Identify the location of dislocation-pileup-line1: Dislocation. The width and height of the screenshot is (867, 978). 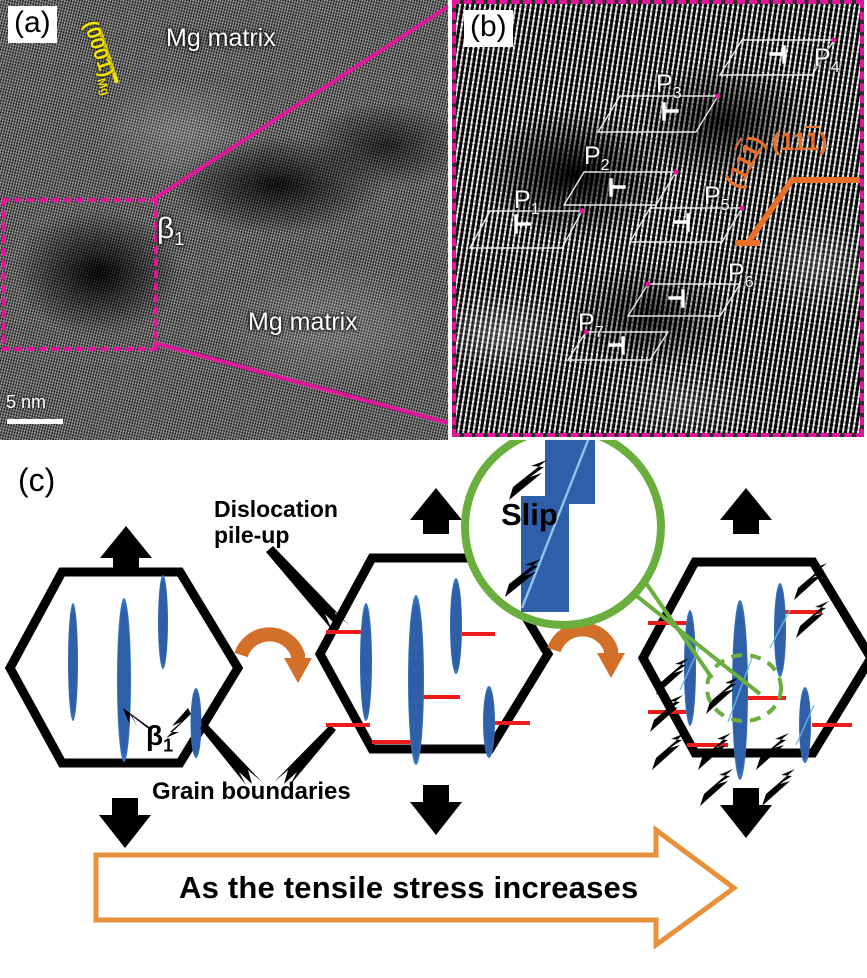
(276, 509).